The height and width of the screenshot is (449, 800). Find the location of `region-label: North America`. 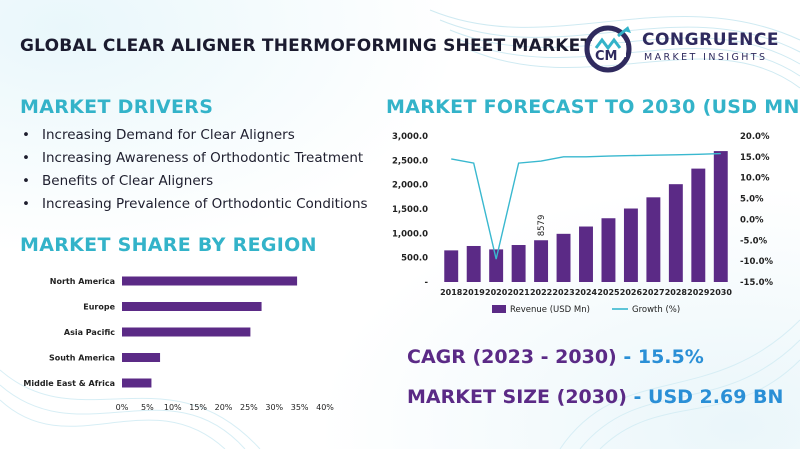

region-label: North America is located at coordinates (82, 281).